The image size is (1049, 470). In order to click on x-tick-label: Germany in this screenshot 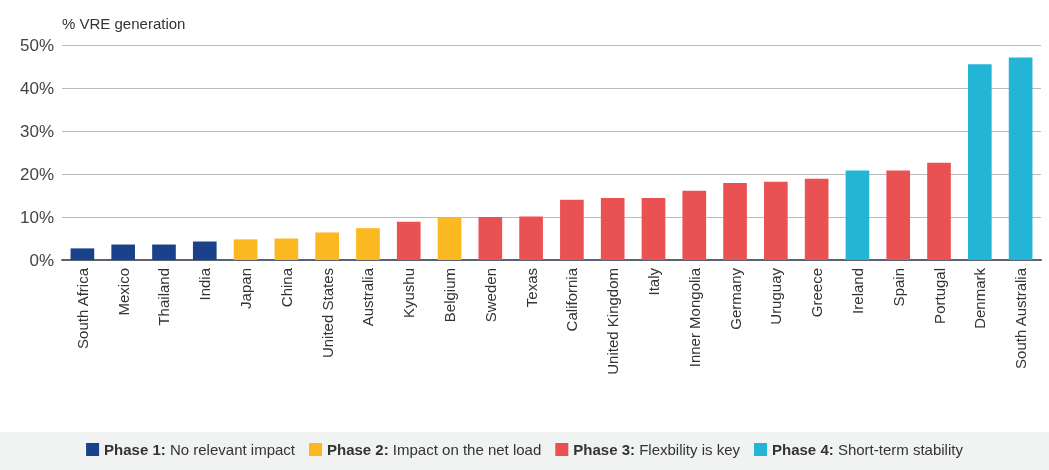, I will do `click(735, 298)`.